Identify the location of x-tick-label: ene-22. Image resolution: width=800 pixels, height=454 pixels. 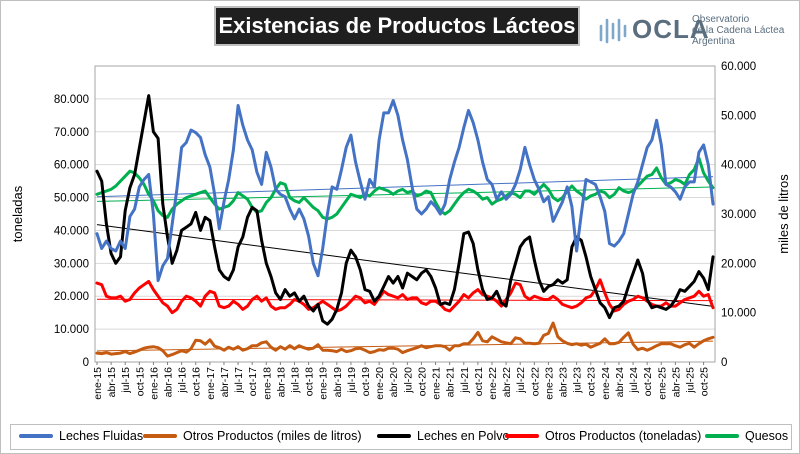
(493, 383).